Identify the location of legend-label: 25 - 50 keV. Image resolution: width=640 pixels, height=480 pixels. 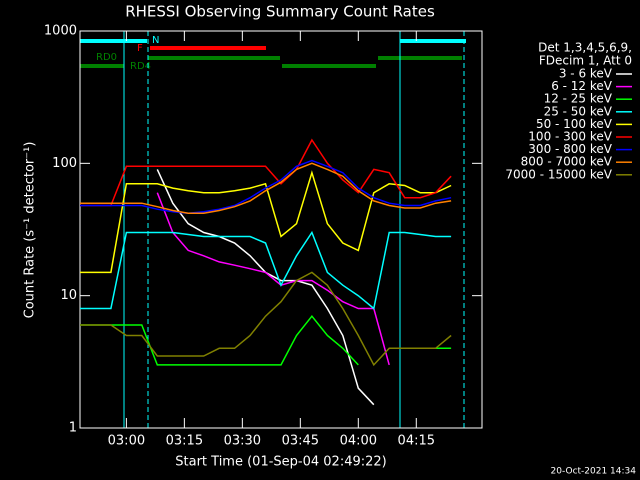
(578, 111).